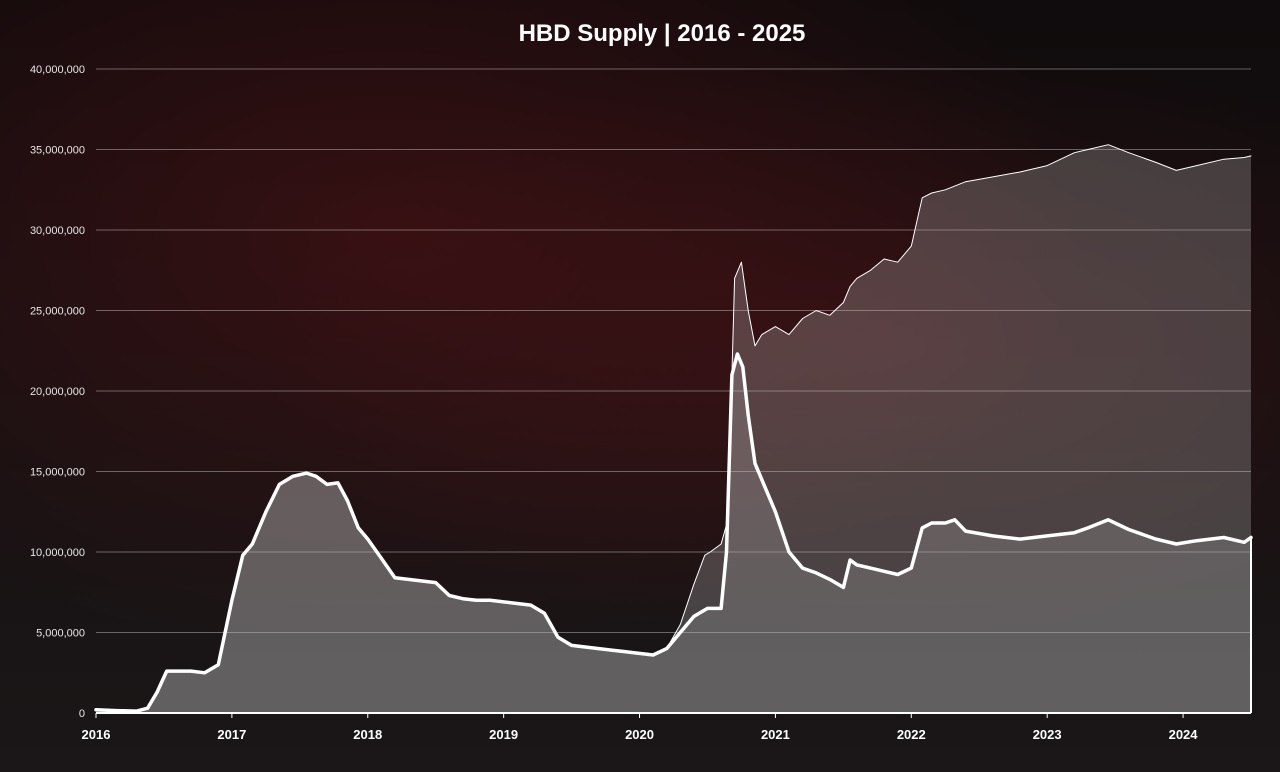  What do you see at coordinates (57, 473) in the screenshot?
I see `y-tick-label: 15,000,000` at bounding box center [57, 473].